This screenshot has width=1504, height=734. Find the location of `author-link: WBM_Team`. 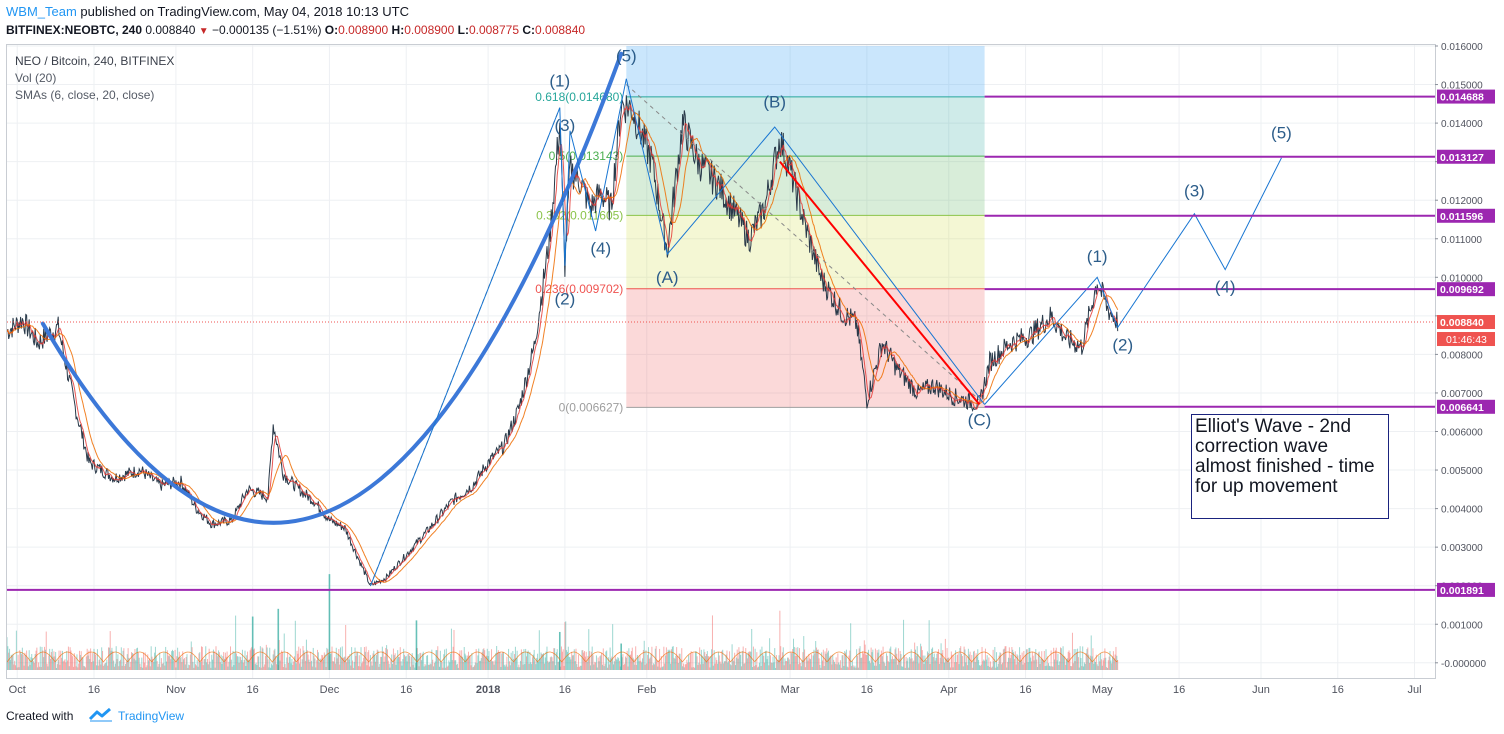

author-link: WBM_Team is located at coordinates (41, 11).